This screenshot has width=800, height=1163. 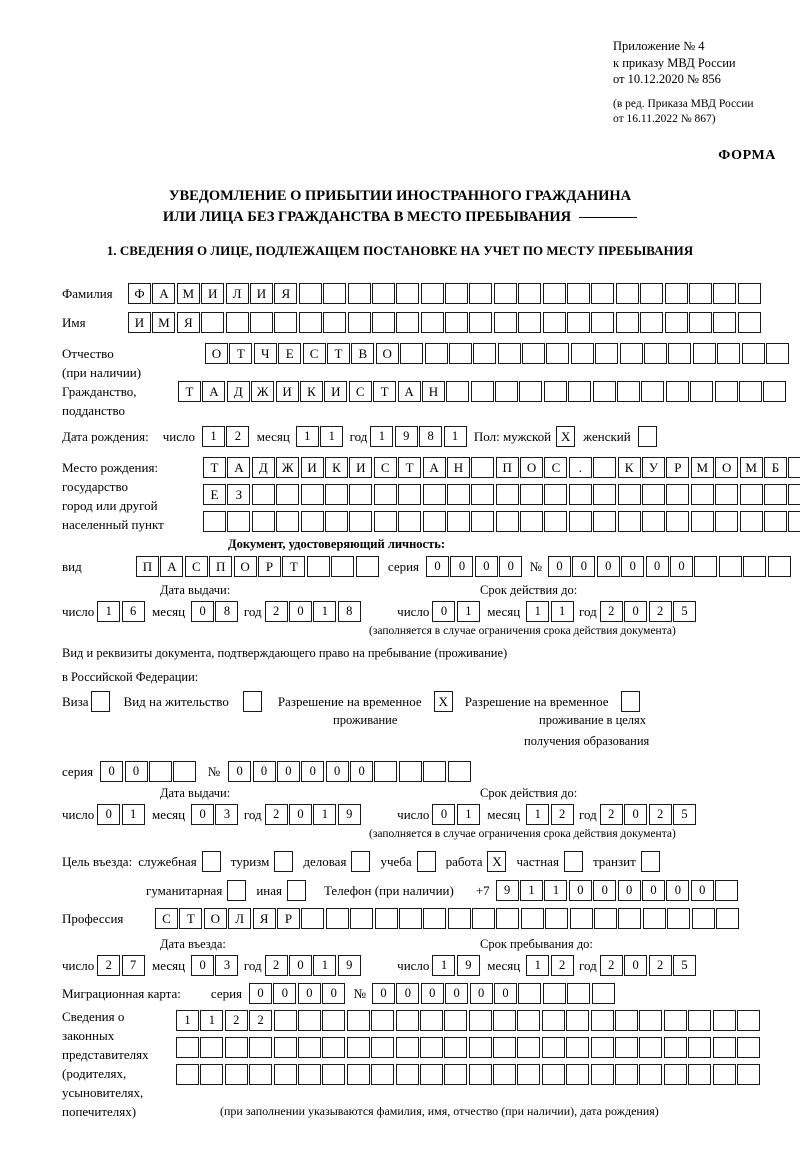 I want to click on form-cell: 5, so click(x=684, y=611).